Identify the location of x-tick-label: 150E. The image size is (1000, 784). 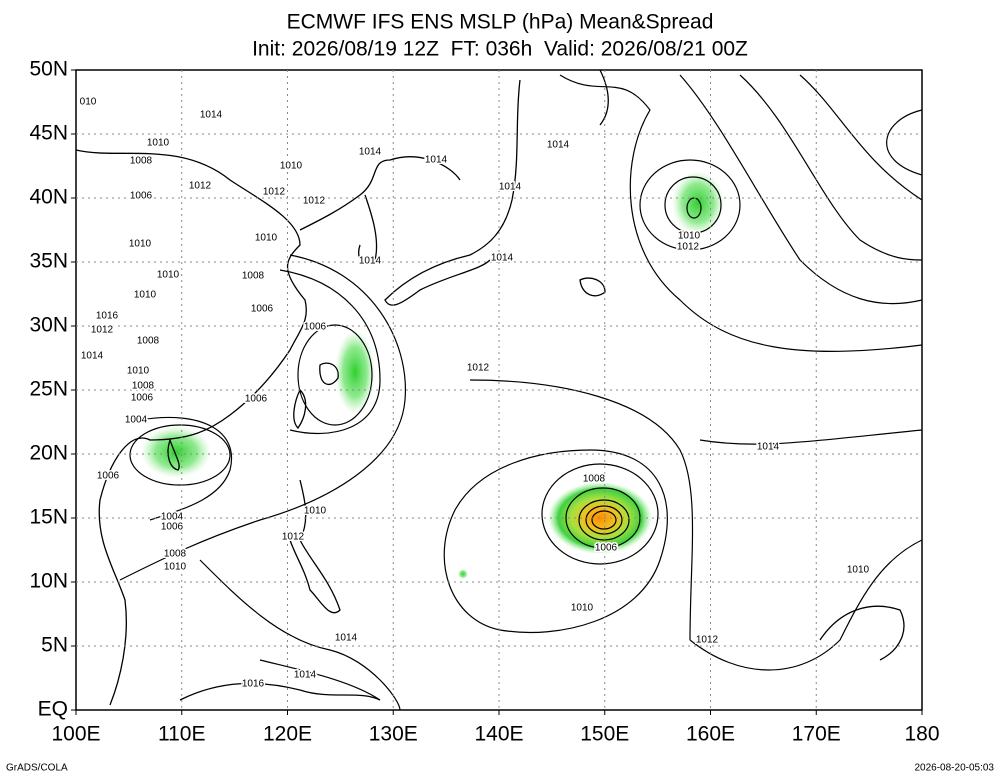
(604, 734).